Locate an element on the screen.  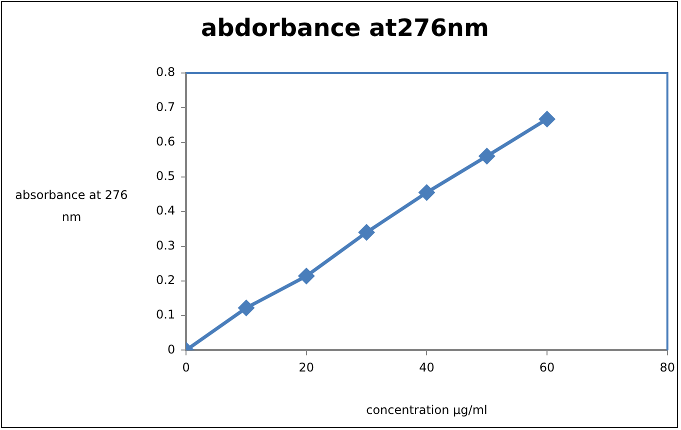
x-tick-label: 20 is located at coordinates (306, 367).